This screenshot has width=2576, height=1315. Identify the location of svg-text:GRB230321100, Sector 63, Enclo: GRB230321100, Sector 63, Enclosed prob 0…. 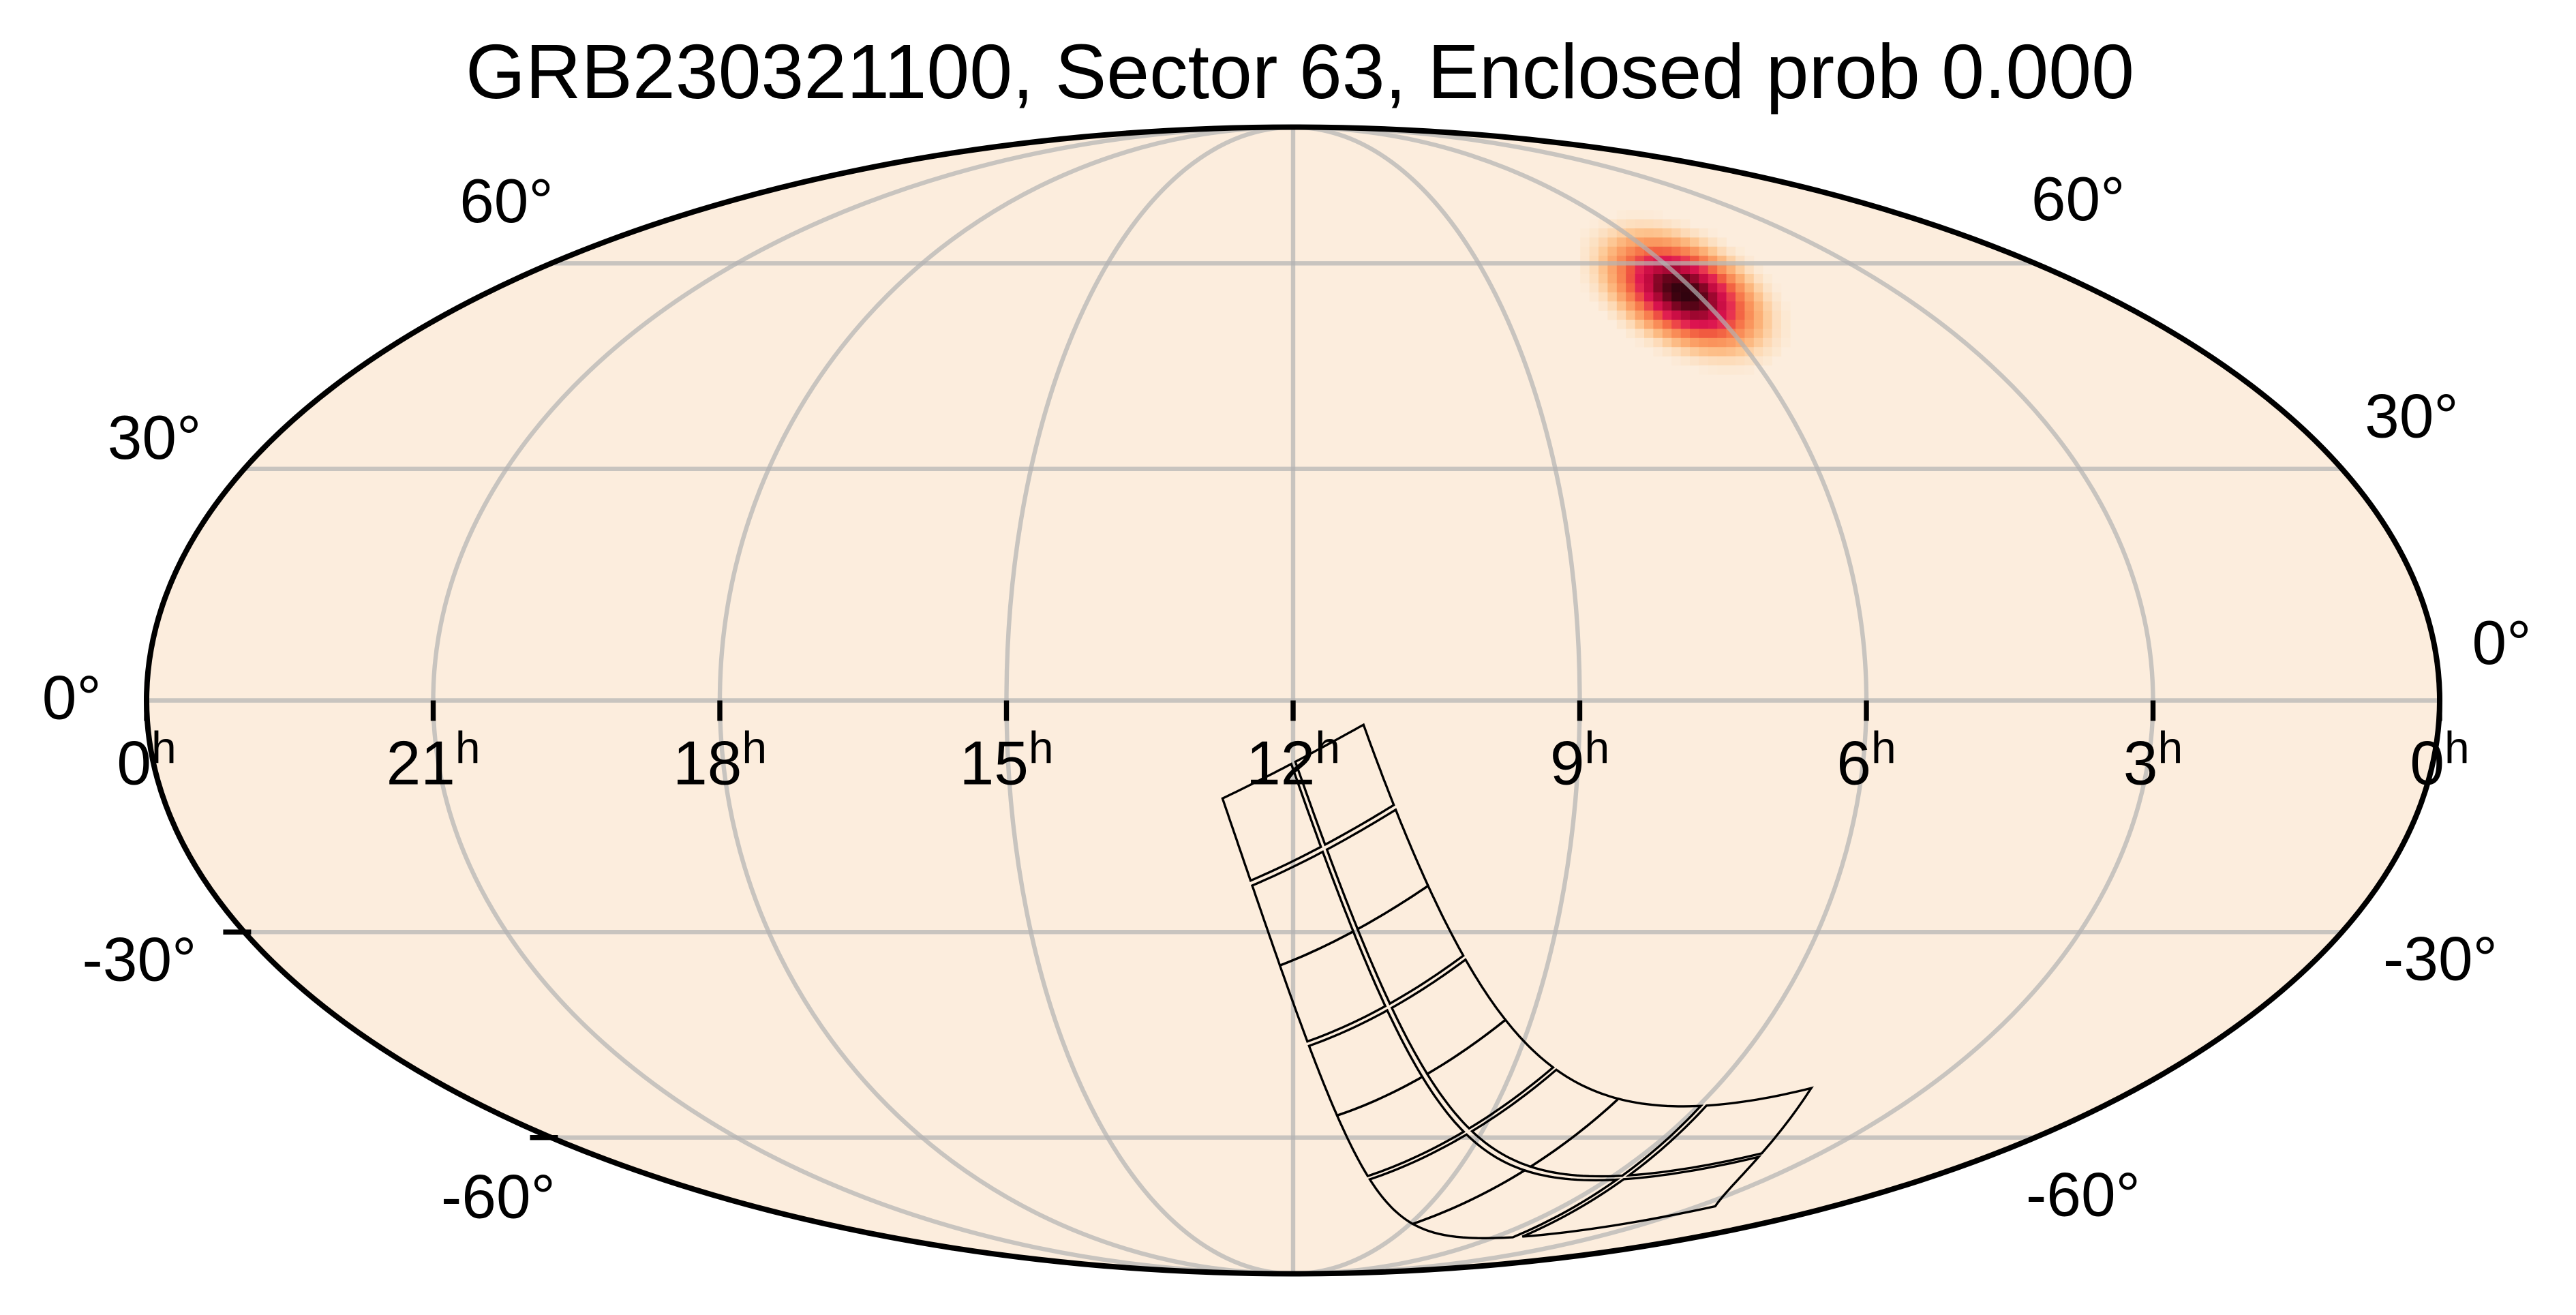
(1300, 72).